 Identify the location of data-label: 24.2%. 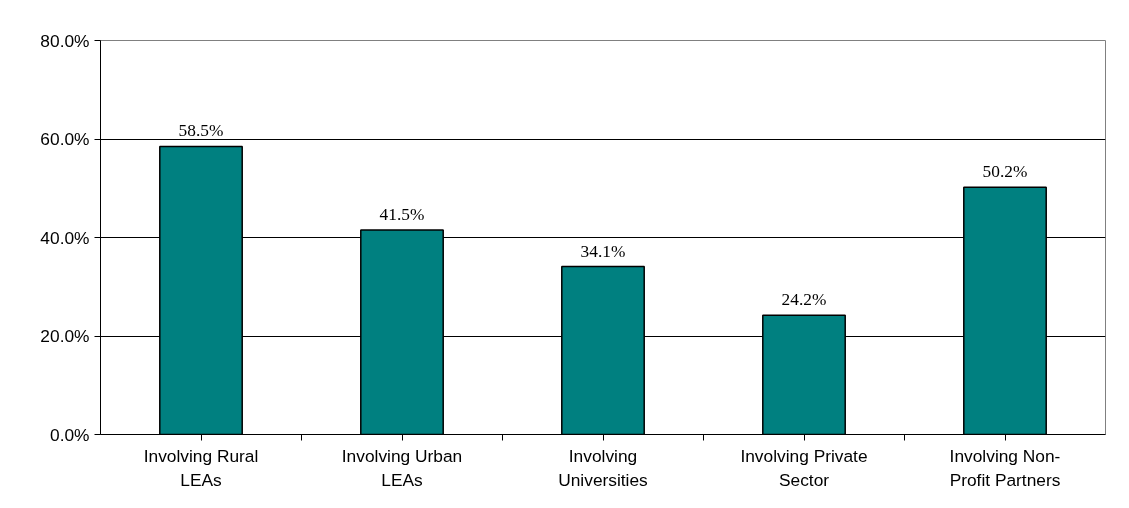
(804, 300).